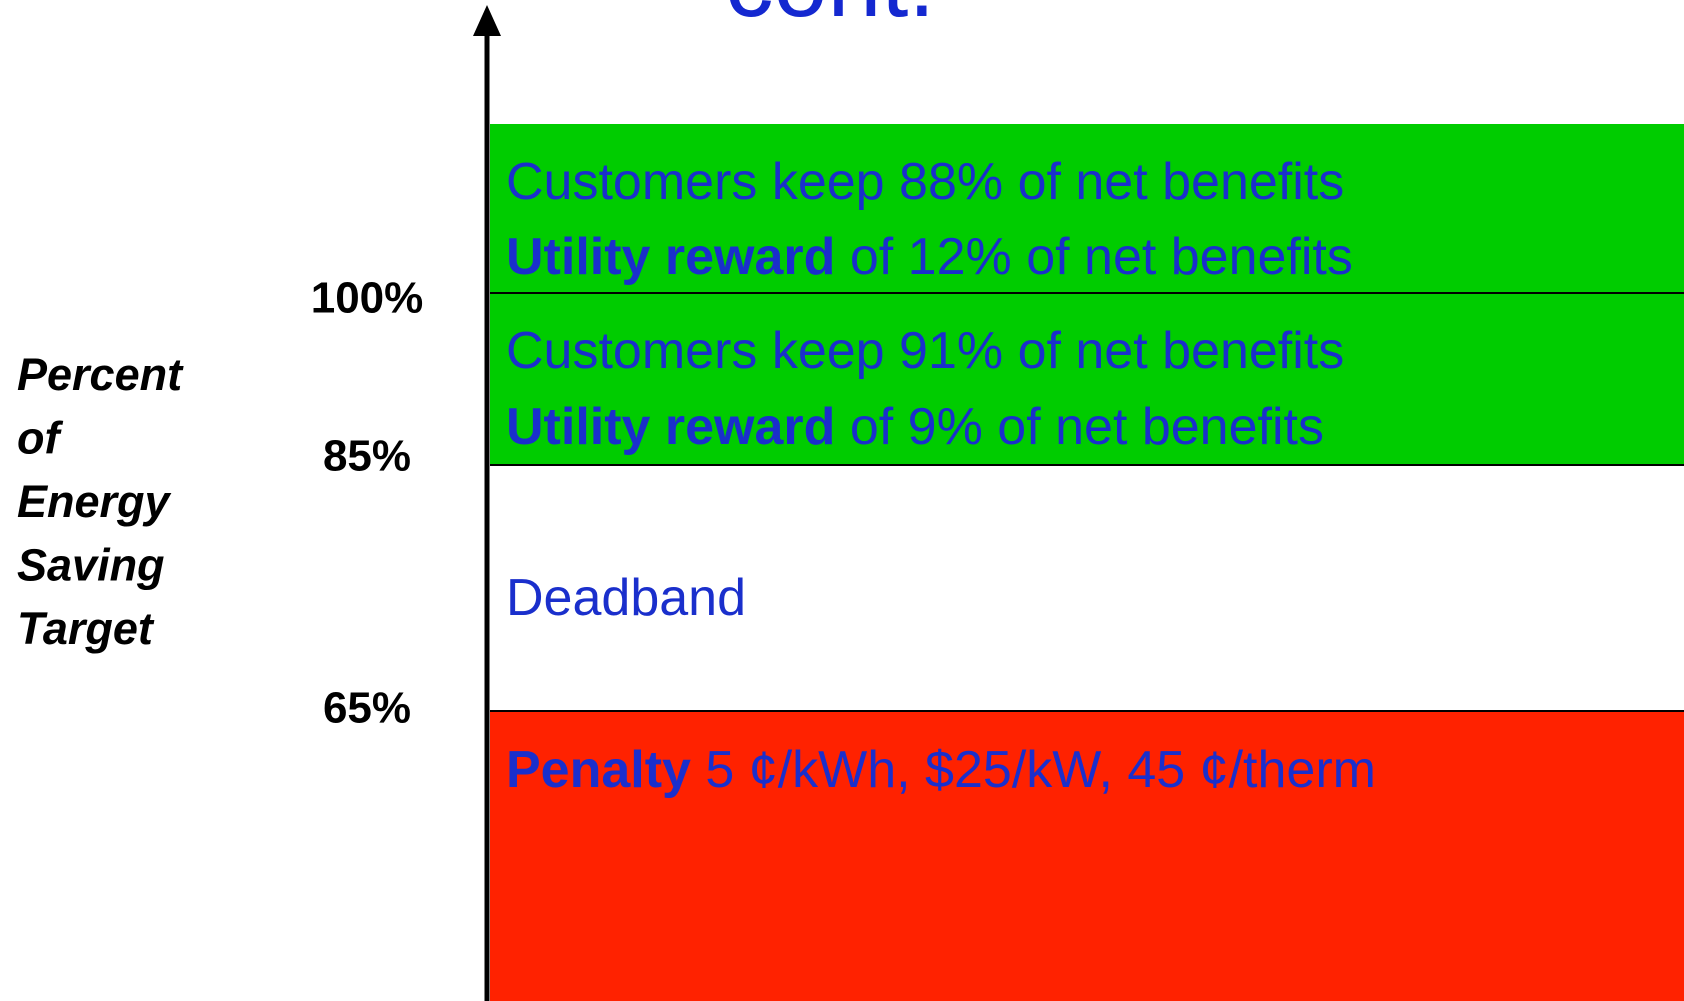 The width and height of the screenshot is (1684, 1001). What do you see at coordinates (100, 374) in the screenshot?
I see `axis-label-line: Percent` at bounding box center [100, 374].